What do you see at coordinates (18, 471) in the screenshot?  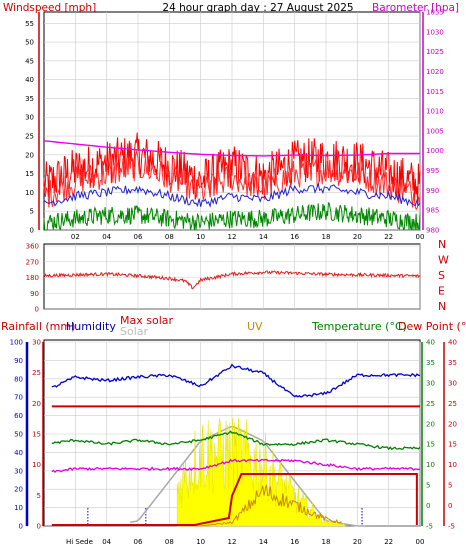 I see `humidity-y-tick-label: 30` at bounding box center [18, 471].